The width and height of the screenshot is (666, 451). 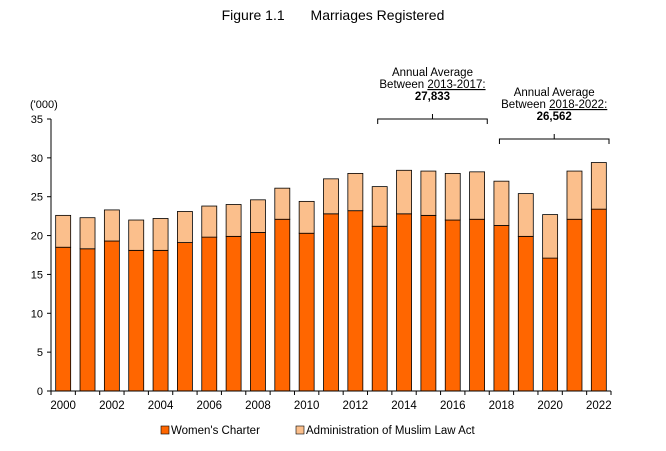 I want to click on figure-title: Figure 1.1 Marriages Registered, so click(x=333, y=15).